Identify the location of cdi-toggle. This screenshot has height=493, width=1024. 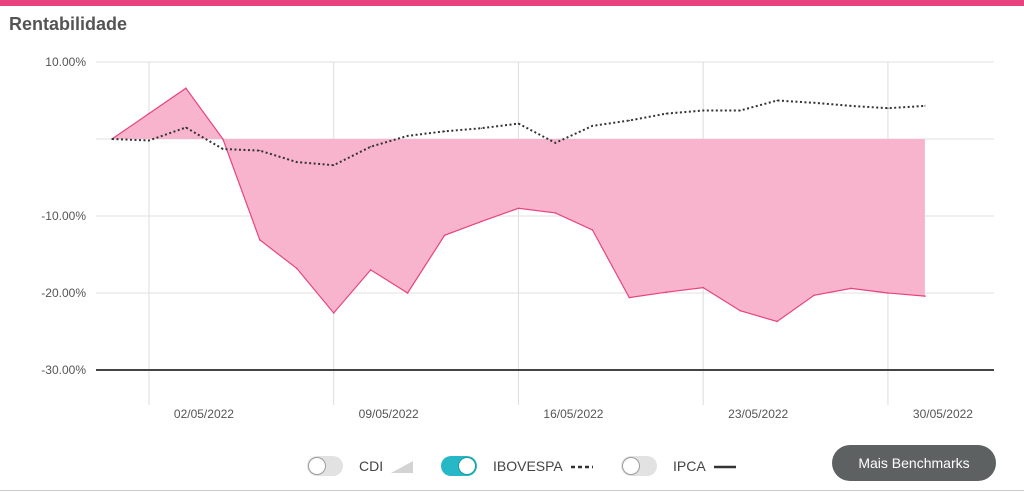
(325, 466).